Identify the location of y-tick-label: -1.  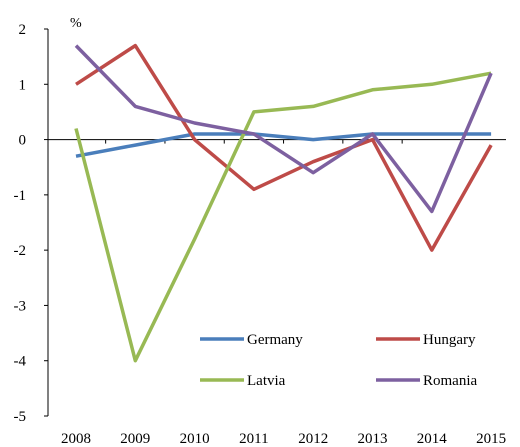
(20, 196).